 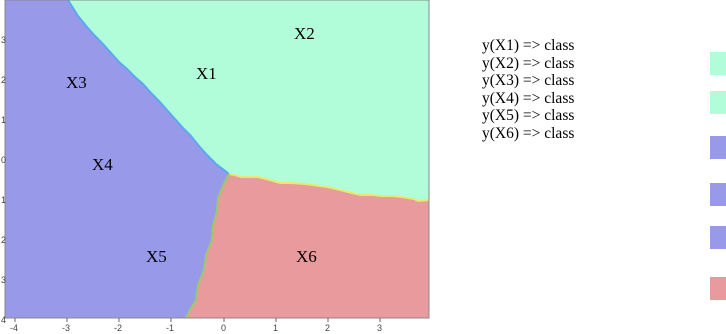 What do you see at coordinates (14, 328) in the screenshot?
I see `x-tick-label: -4` at bounding box center [14, 328].